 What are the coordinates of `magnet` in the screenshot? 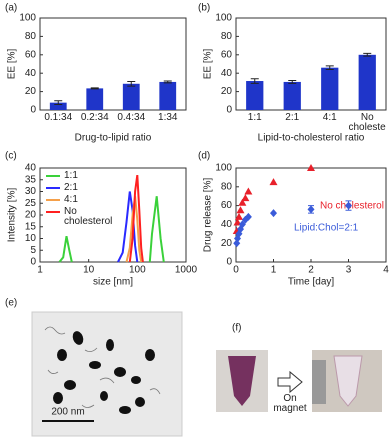 It's located at (319, 382).